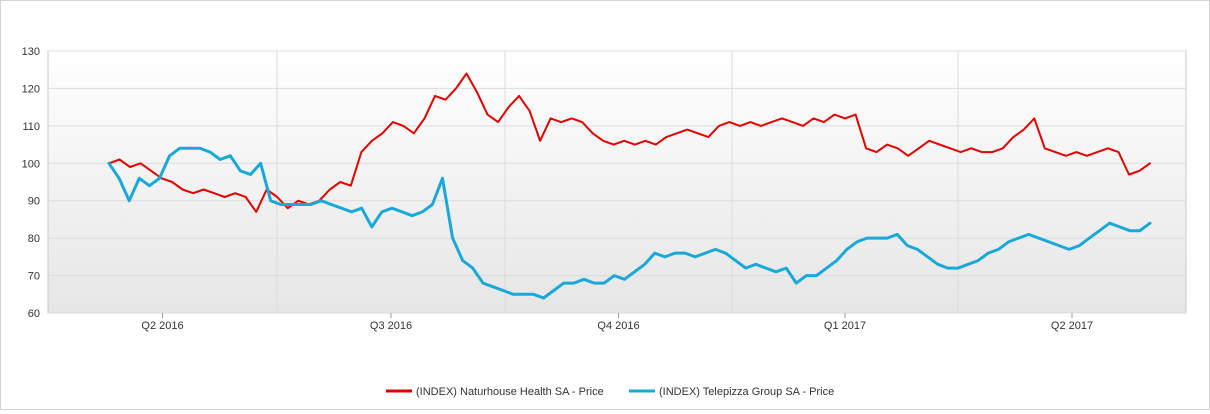  Describe the element at coordinates (31, 127) in the screenshot. I see `y-tick-label: 110` at that location.